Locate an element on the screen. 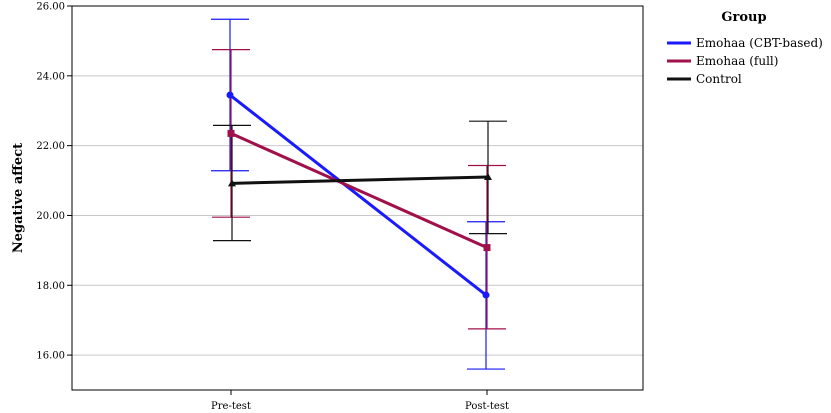 The image size is (831, 413). legend-label: Control is located at coordinates (719, 79).